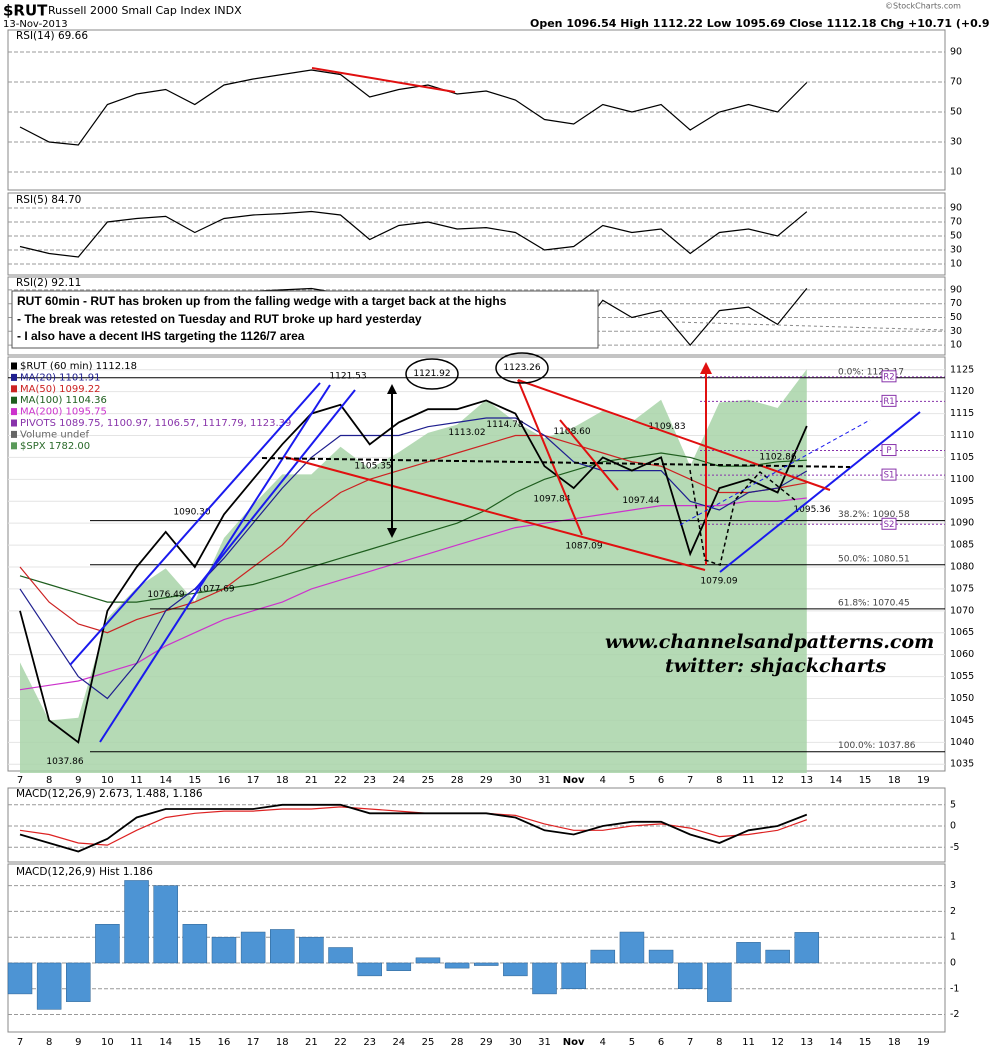  I want to click on y-tick-label: 1100, so click(962, 479).